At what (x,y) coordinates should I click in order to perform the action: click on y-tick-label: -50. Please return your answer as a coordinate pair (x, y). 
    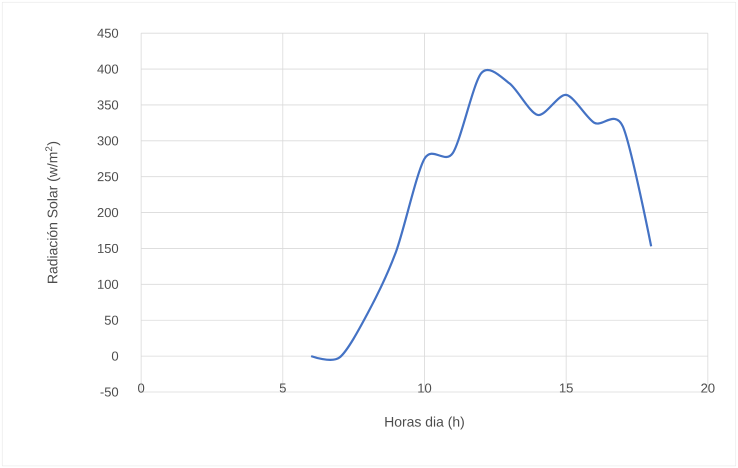
    Looking at the image, I should click on (109, 391).